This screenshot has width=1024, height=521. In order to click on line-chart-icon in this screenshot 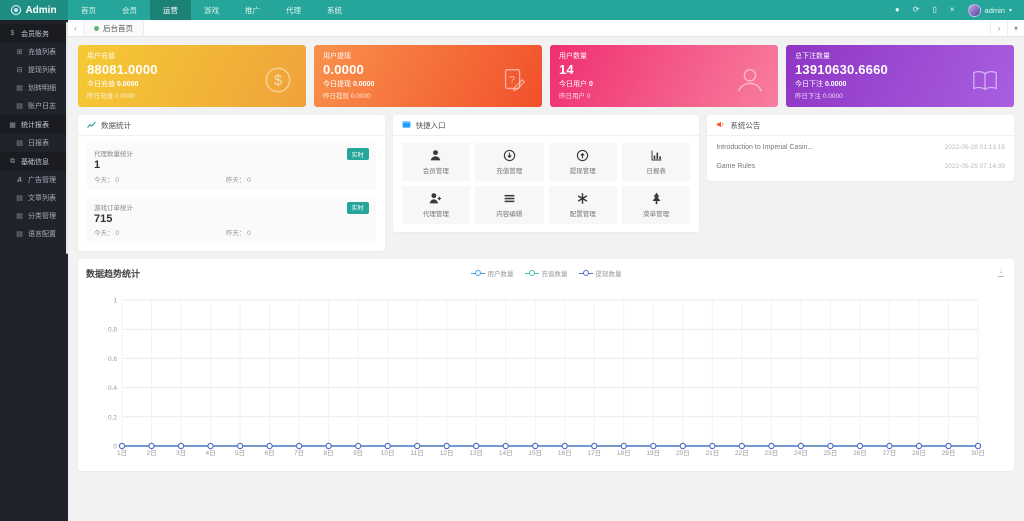, I will do `click(91, 125)`.